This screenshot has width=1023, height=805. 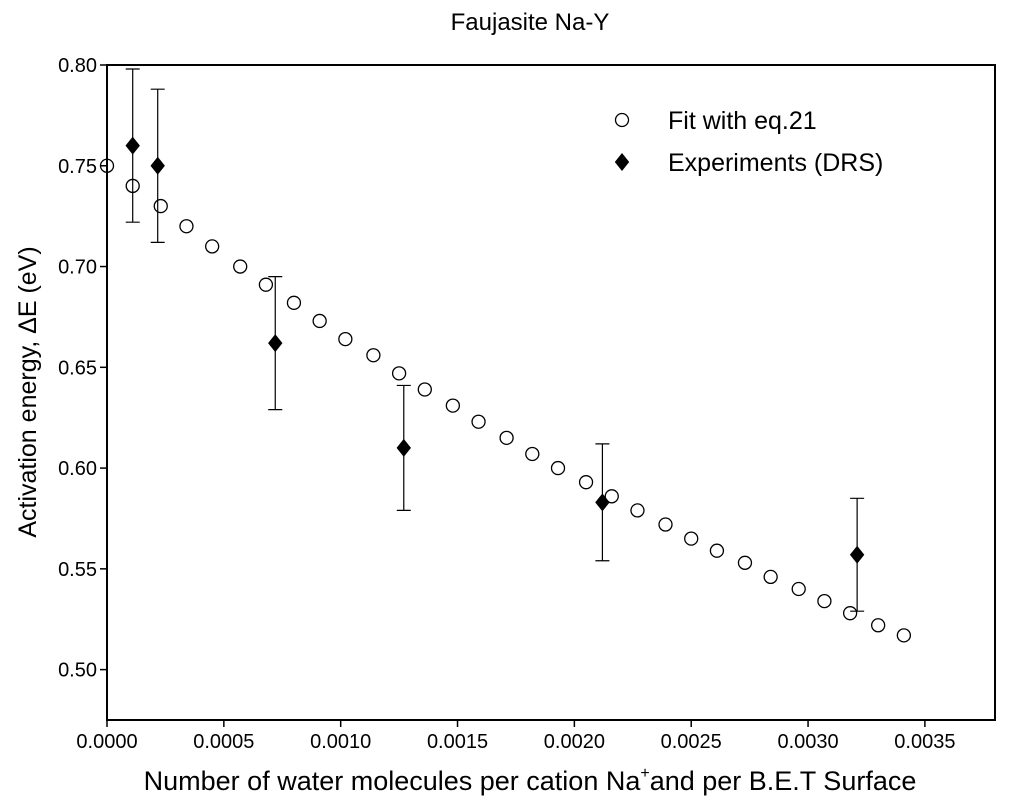 What do you see at coordinates (393, 781) in the screenshot?
I see `x-label-text: Number of water molecules per cation Na` at bounding box center [393, 781].